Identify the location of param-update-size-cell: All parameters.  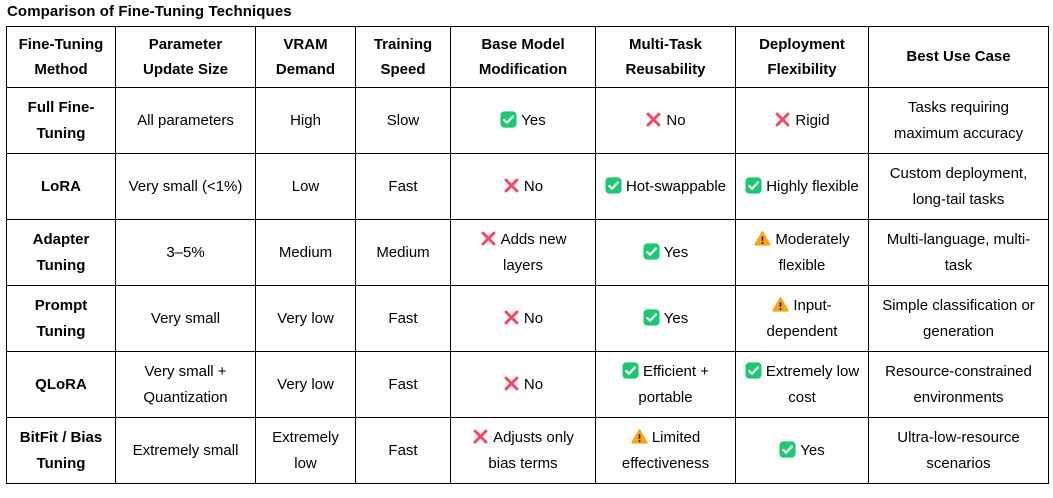
(185, 120).